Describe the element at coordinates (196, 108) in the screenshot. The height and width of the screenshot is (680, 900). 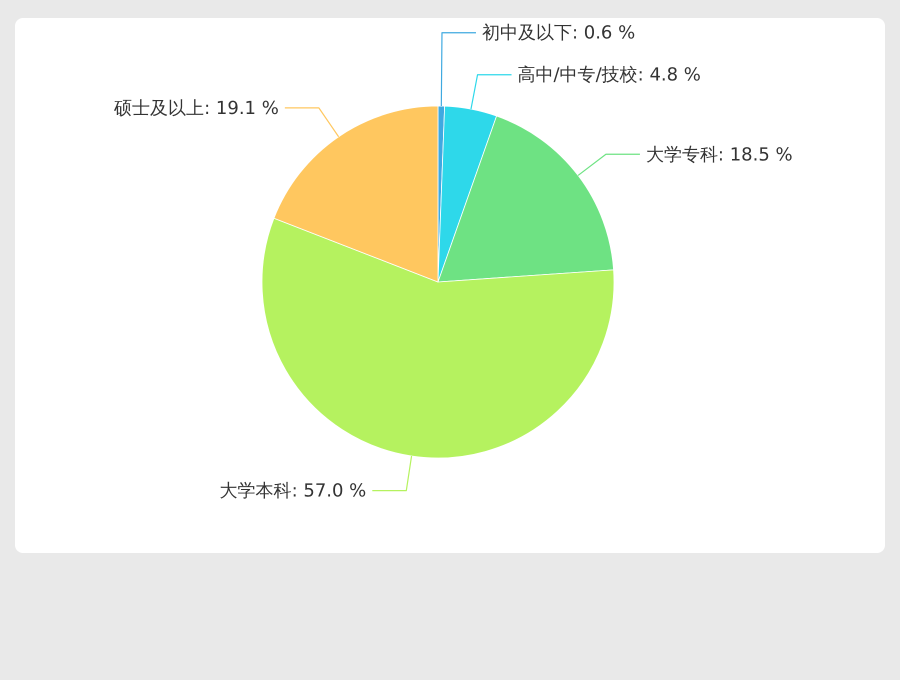
I see `slice-label: 硕士及以上: 19.1 %` at that location.